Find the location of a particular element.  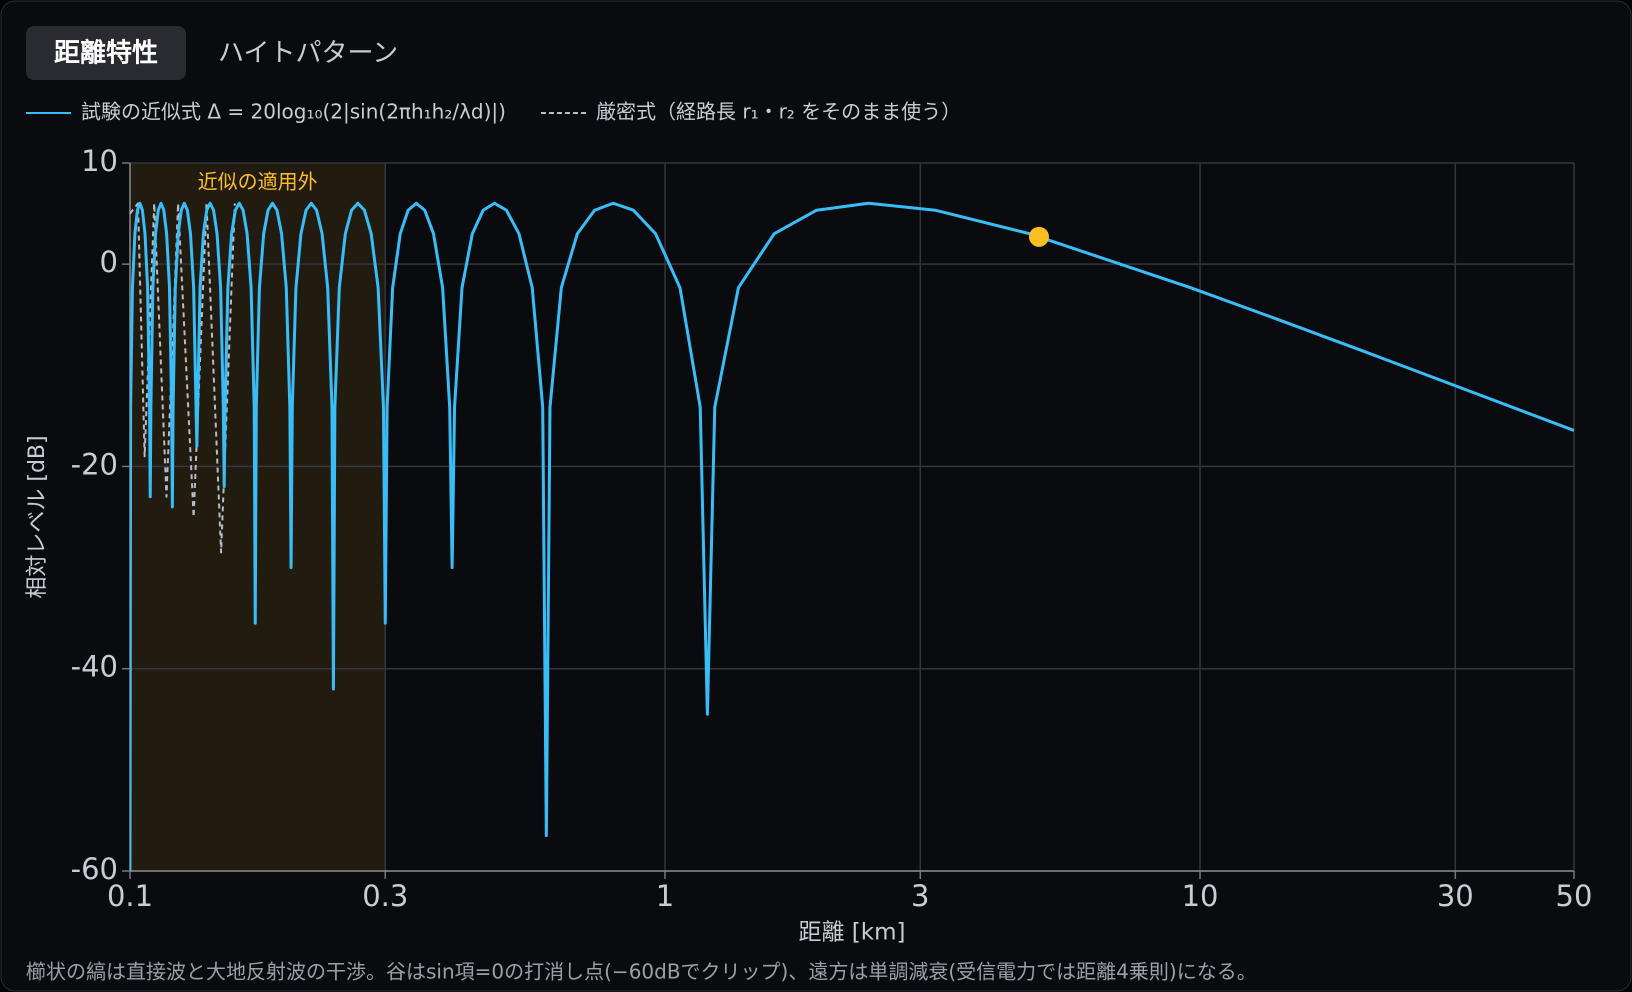

marker-point is located at coordinates (1038, 236).